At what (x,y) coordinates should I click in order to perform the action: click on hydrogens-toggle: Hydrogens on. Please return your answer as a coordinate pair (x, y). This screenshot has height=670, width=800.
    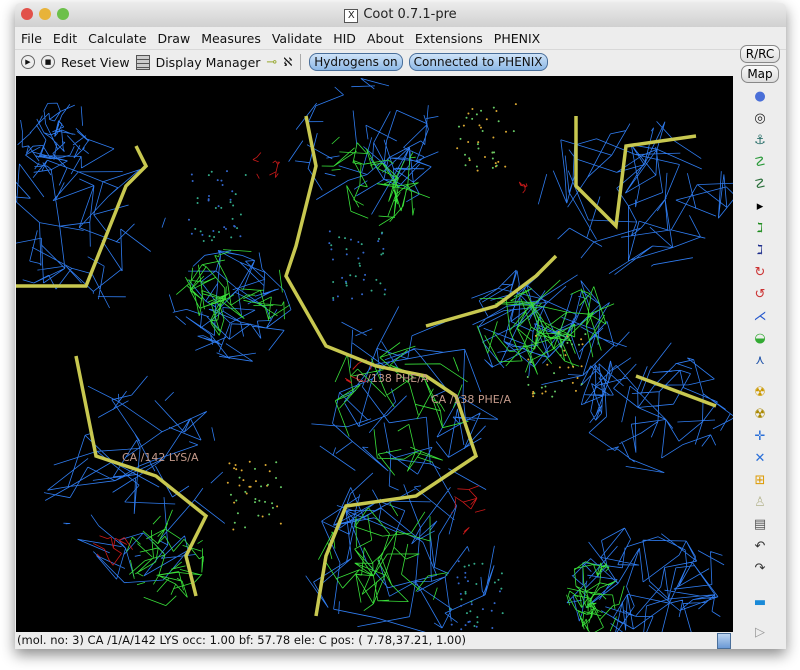
    Looking at the image, I should click on (356, 62).